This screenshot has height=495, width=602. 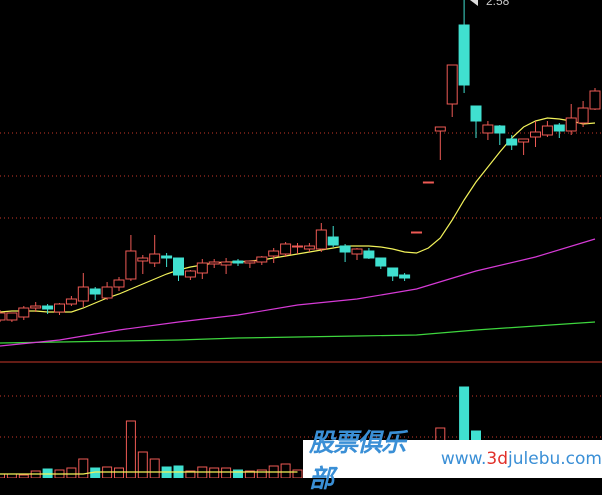 What do you see at coordinates (498, 4) in the screenshot?
I see `price-high-label: 2.58` at bounding box center [498, 4].